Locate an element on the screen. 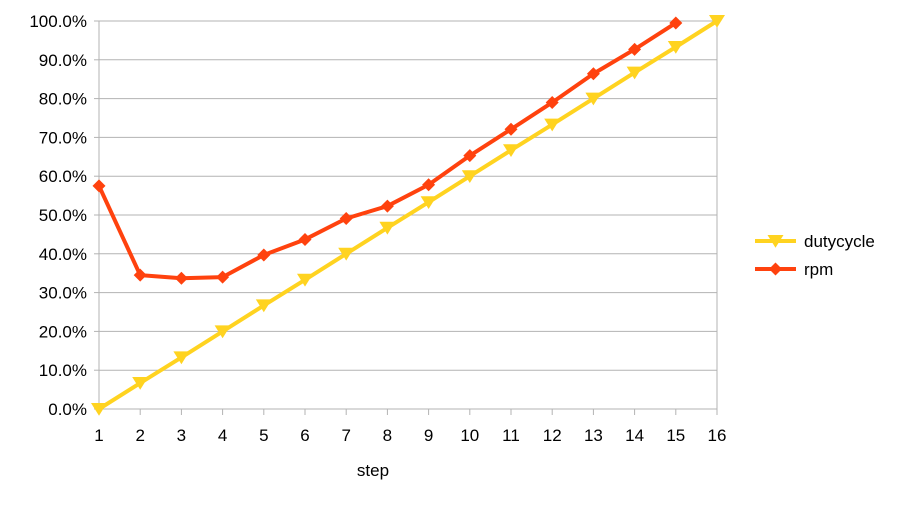 Image resolution: width=907 pixels, height=510 pixels. x-tick-label: 6 is located at coordinates (304, 435).